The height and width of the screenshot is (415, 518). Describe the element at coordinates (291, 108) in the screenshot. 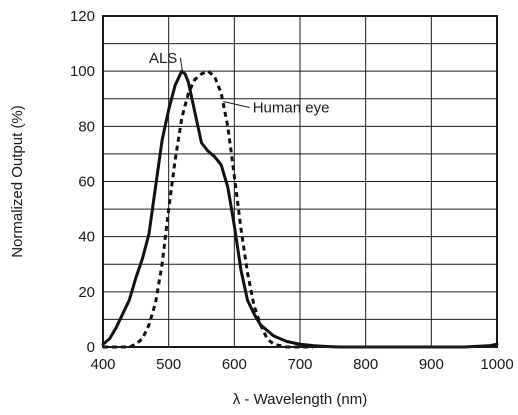

I see `annotation-label: Human eye` at that location.